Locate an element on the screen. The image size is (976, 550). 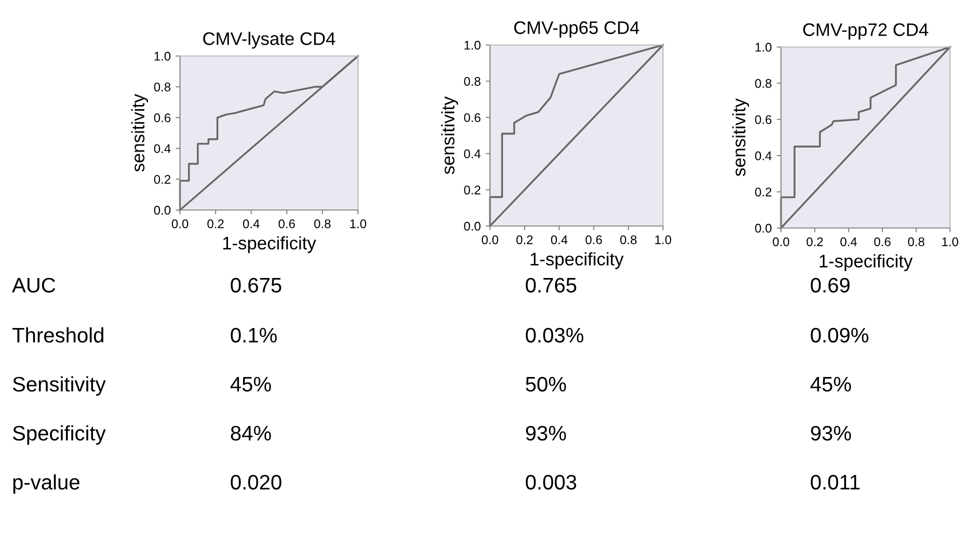
text: Threshold is located at coordinates (58, 335).